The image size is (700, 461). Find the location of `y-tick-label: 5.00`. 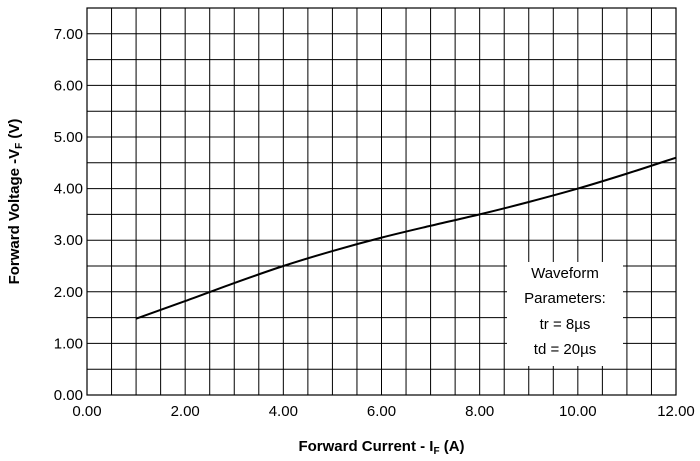

y-tick-label: 5.00 is located at coordinates (68, 137).